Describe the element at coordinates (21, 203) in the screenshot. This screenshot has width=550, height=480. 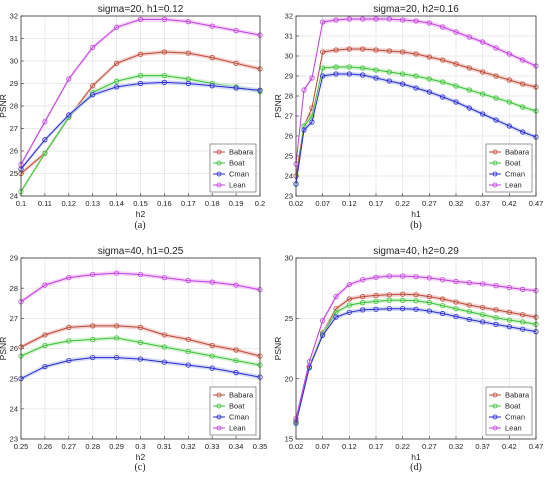
I see `x-tick-label: 0.1` at that location.